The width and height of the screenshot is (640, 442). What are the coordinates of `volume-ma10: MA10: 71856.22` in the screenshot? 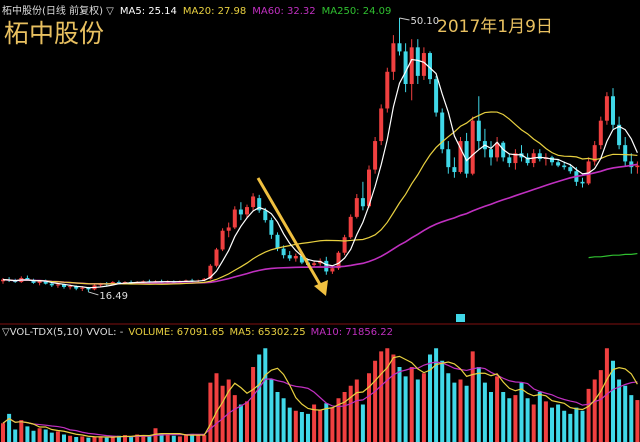 It's located at (352, 332).